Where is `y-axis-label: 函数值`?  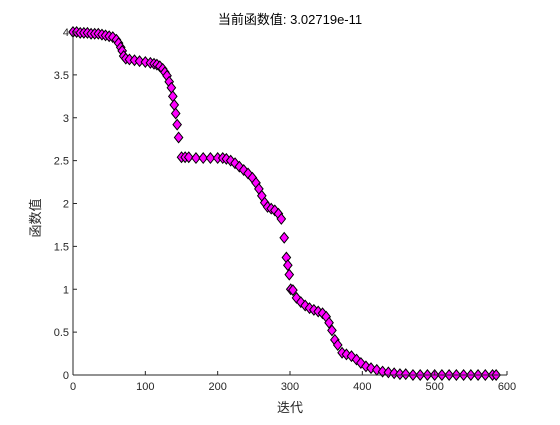
y-axis-label: 函数值 is located at coordinates (36, 217).